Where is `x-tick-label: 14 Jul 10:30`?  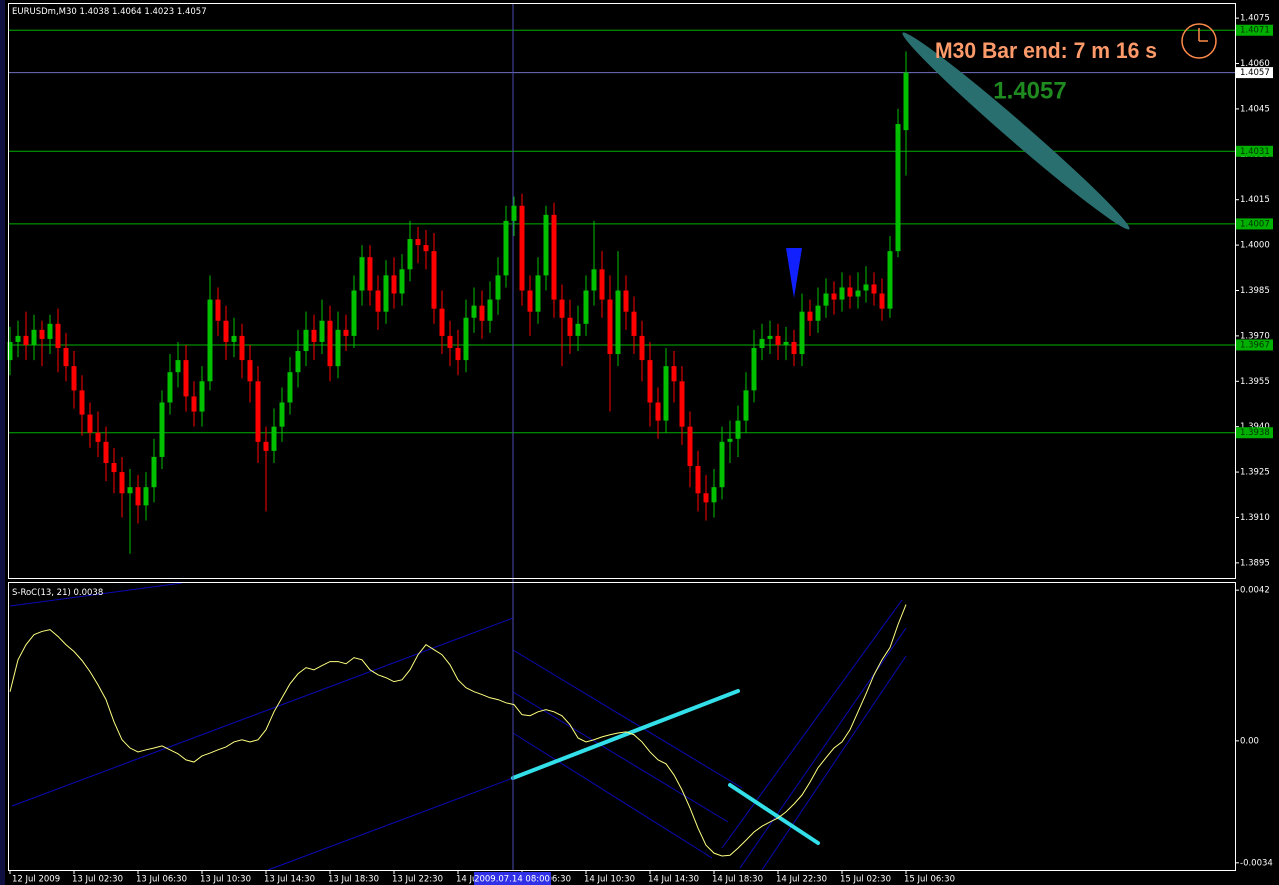
x-tick-label: 14 Jul 10:30 is located at coordinates (609, 880).